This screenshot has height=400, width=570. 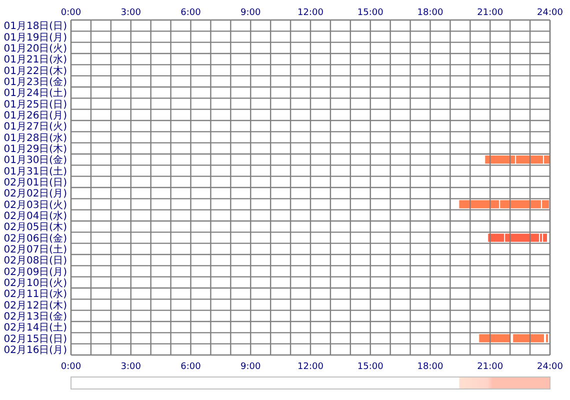 I want to click on y-tick-label: 02月08日(日), so click(x=36, y=261).